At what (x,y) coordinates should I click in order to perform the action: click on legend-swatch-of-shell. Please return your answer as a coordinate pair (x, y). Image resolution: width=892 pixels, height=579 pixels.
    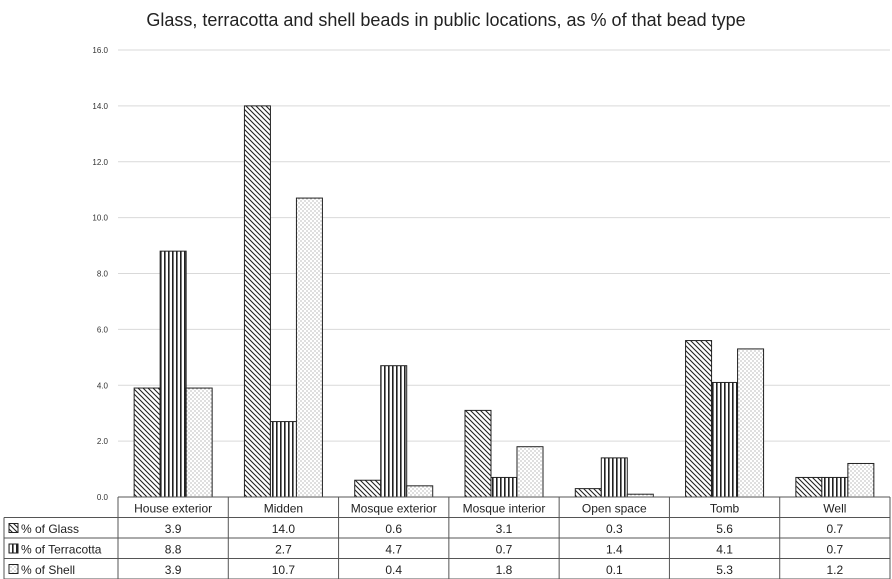
    Looking at the image, I should click on (13, 569).